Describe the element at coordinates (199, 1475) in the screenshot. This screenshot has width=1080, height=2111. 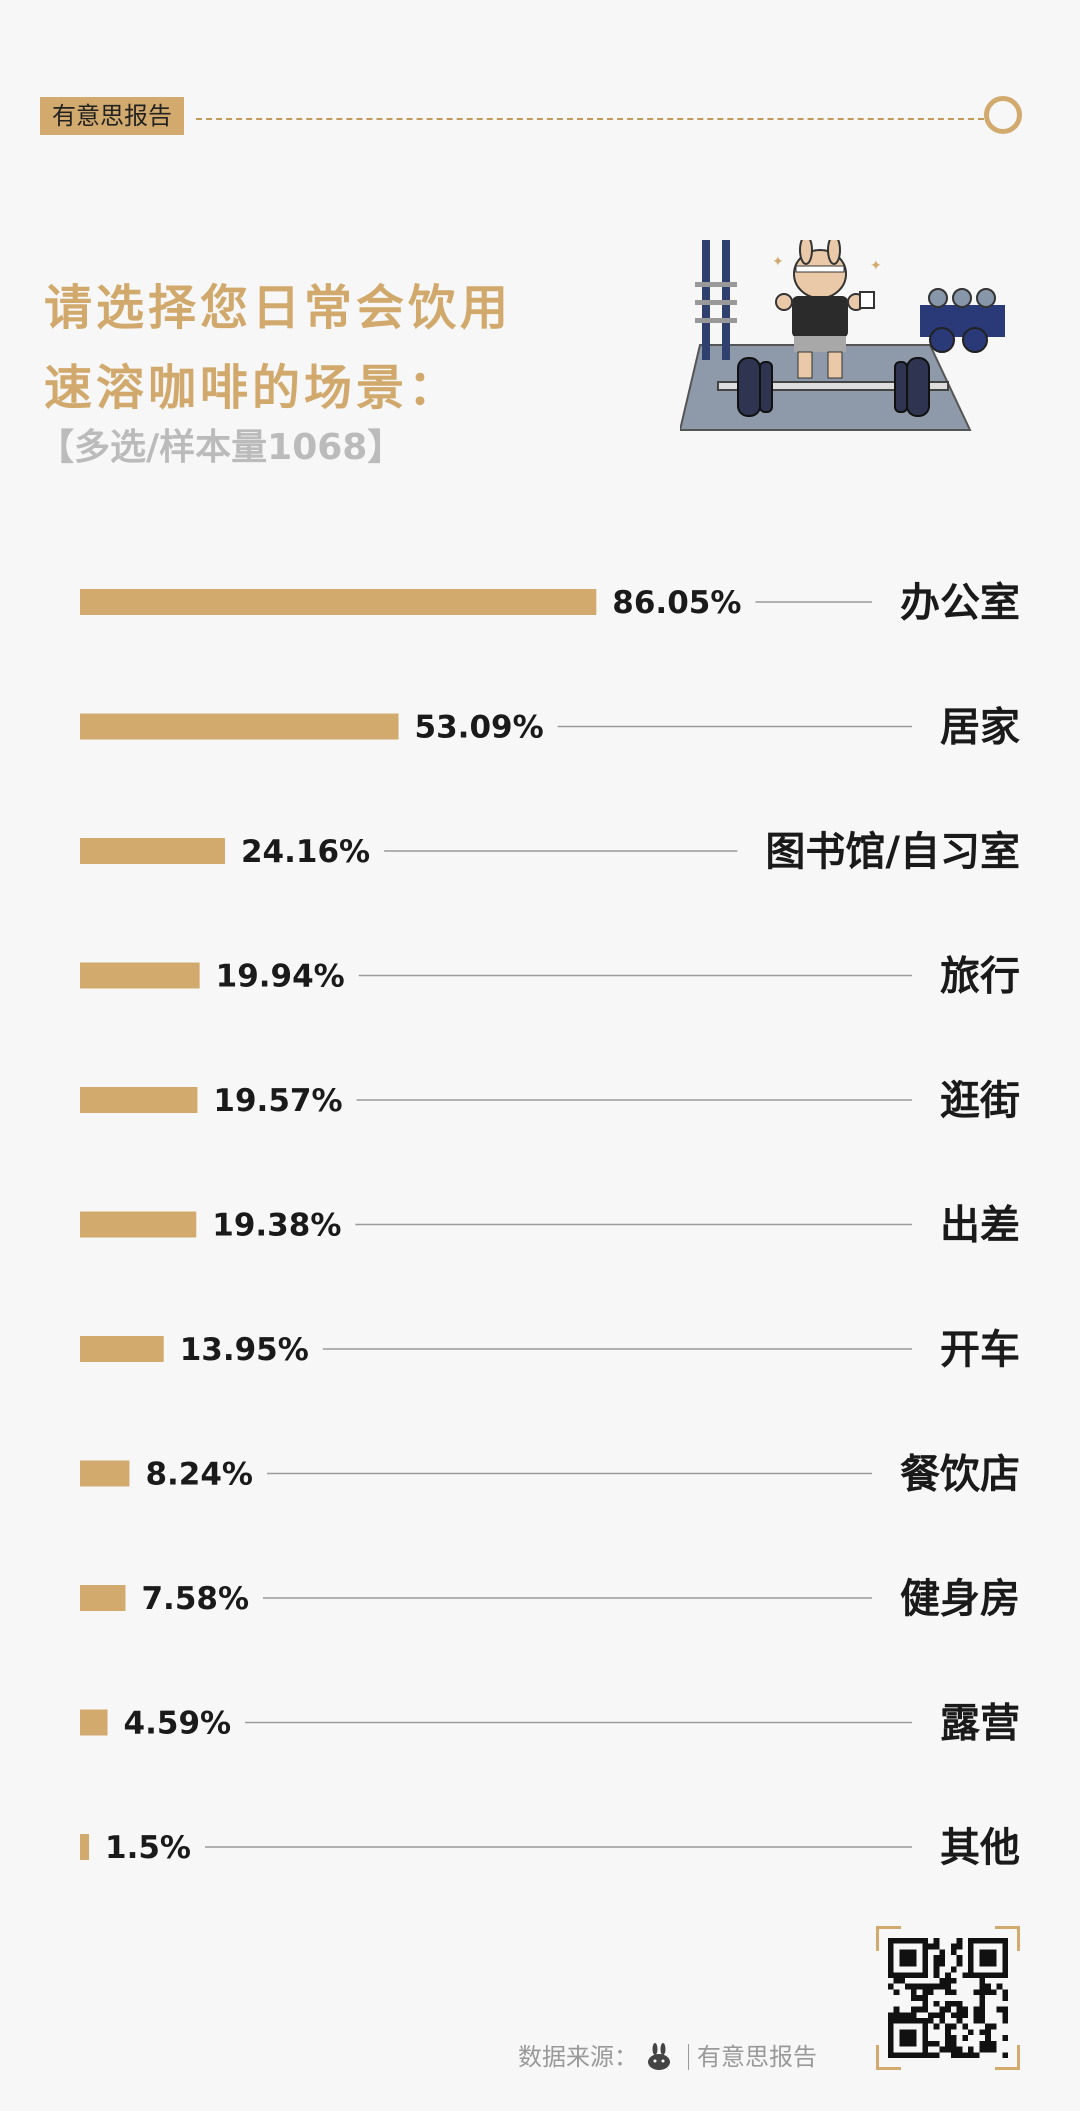
I see `value-label: 8.24%` at that location.